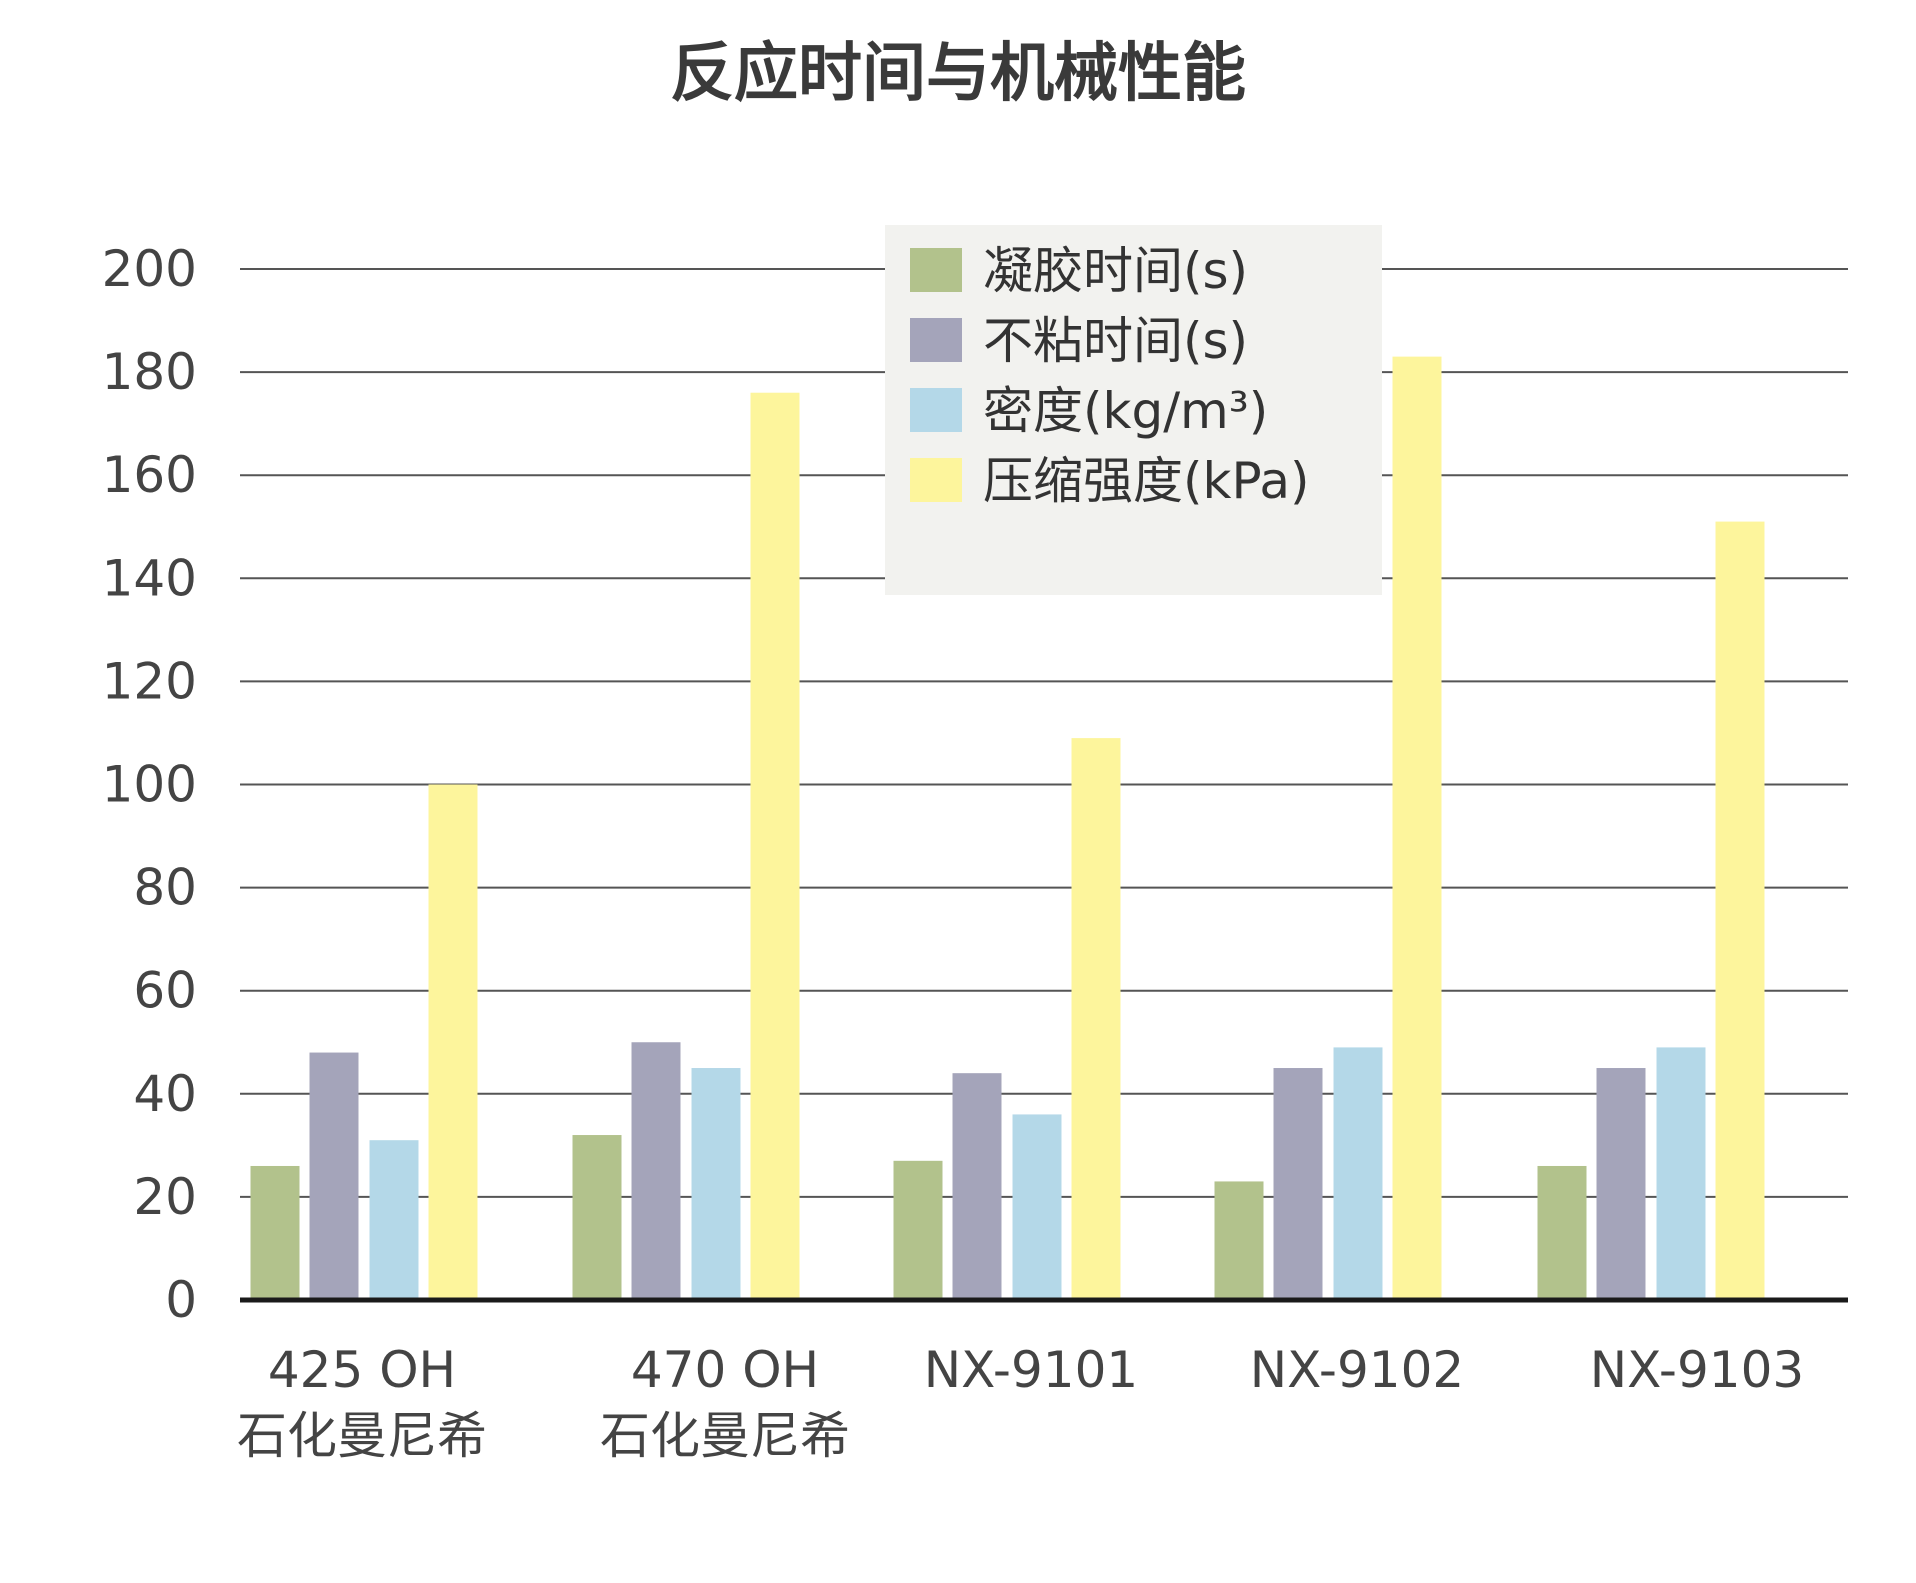 Image resolution: width=1916 pixels, height=1583 pixels. What do you see at coordinates (165, 1094) in the screenshot?
I see `y-tick-label: 40` at bounding box center [165, 1094].